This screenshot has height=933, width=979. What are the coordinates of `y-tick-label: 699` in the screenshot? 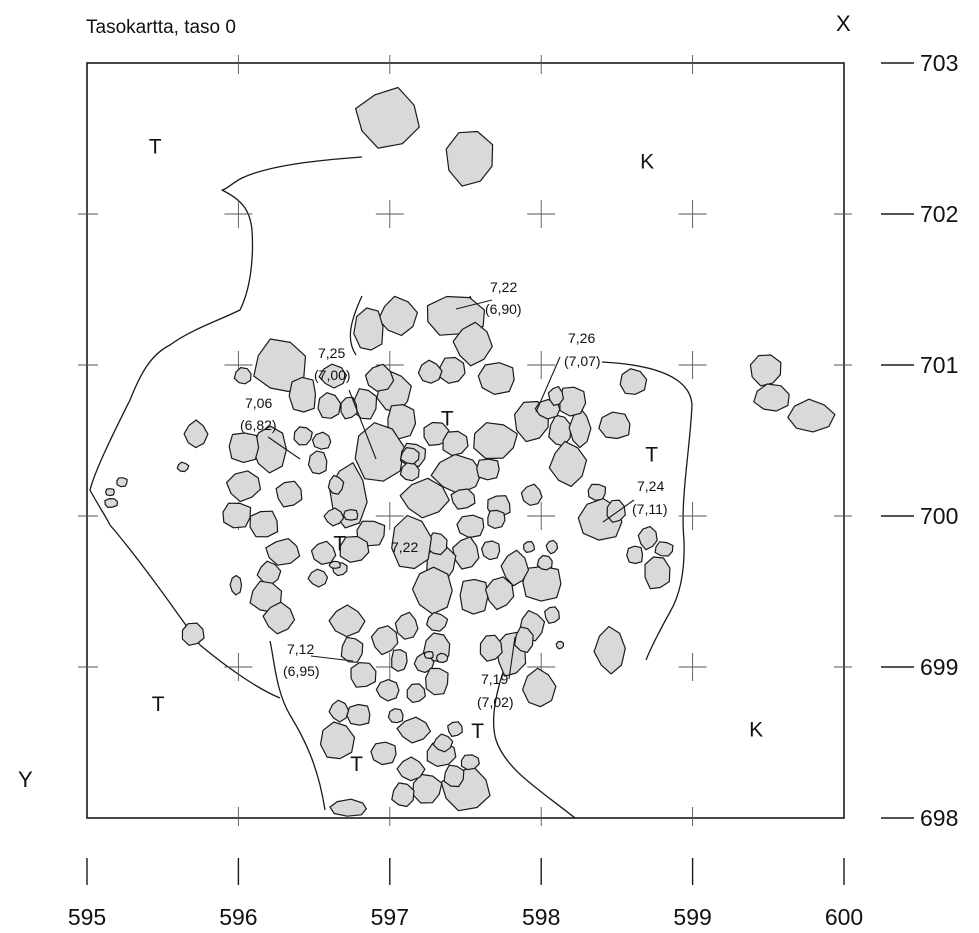 It's located at (939, 667).